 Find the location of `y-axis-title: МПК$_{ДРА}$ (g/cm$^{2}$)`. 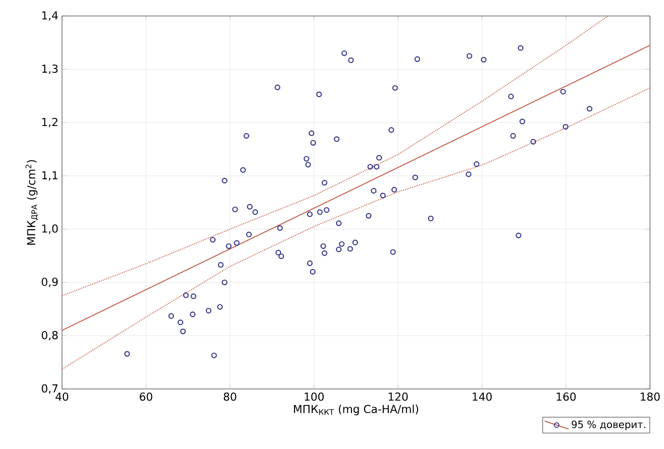

y-axis-title: МПК$_{ДРА}$ (g/cm$^{2}$) is located at coordinates (32, 202).